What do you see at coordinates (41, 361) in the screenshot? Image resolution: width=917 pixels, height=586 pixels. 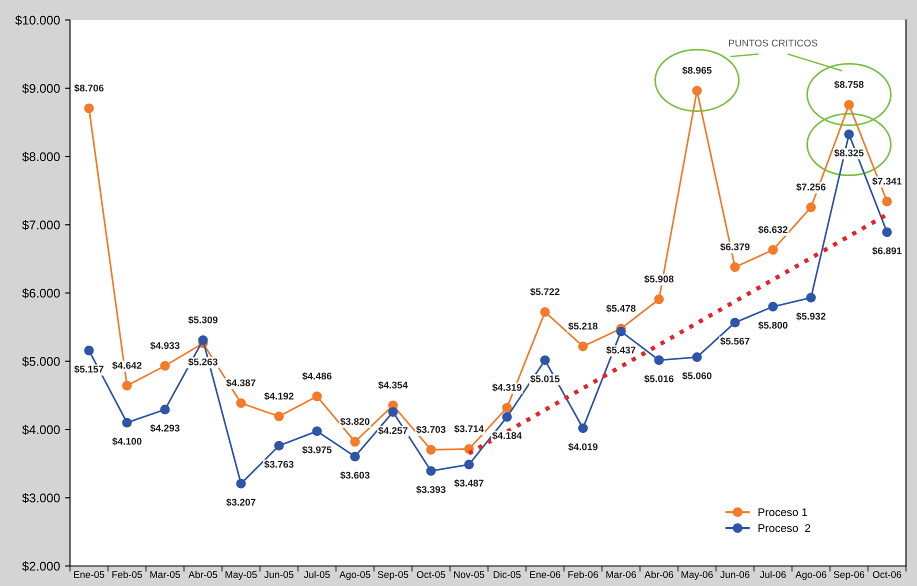 I see `y-tick-label: $5.000` at bounding box center [41, 361].